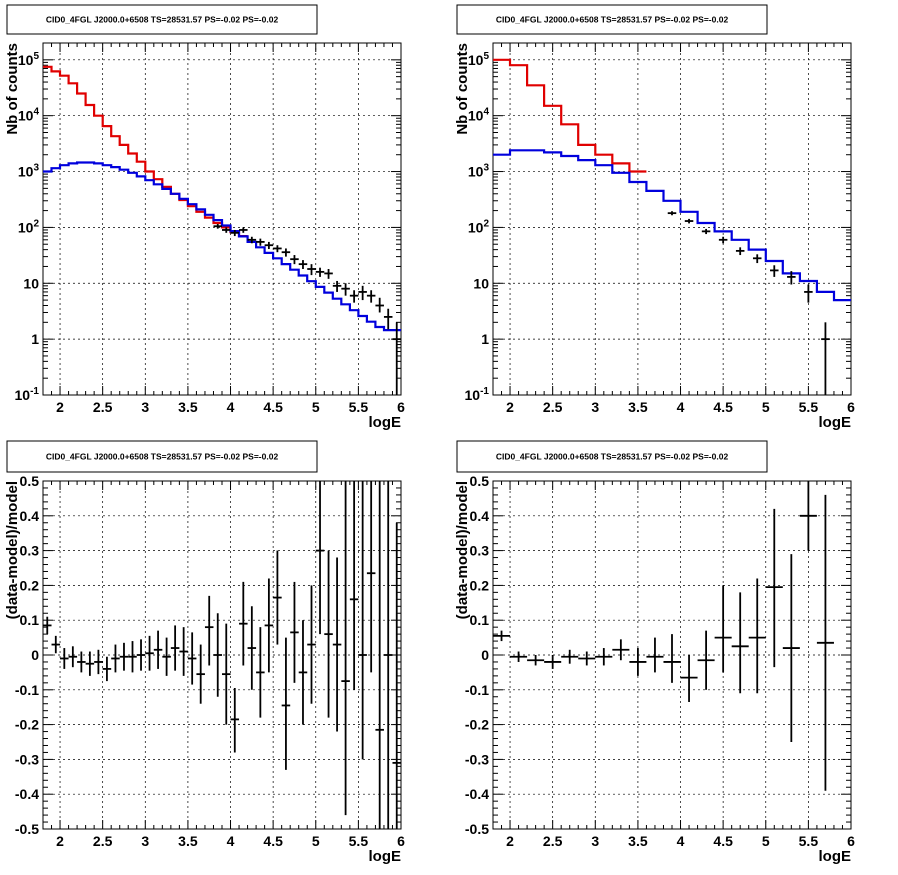 Image resolution: width=898 pixels, height=875 pixels. What do you see at coordinates (30, 585) in the screenshot?
I see `y-tick-label: 0.2` at bounding box center [30, 585].